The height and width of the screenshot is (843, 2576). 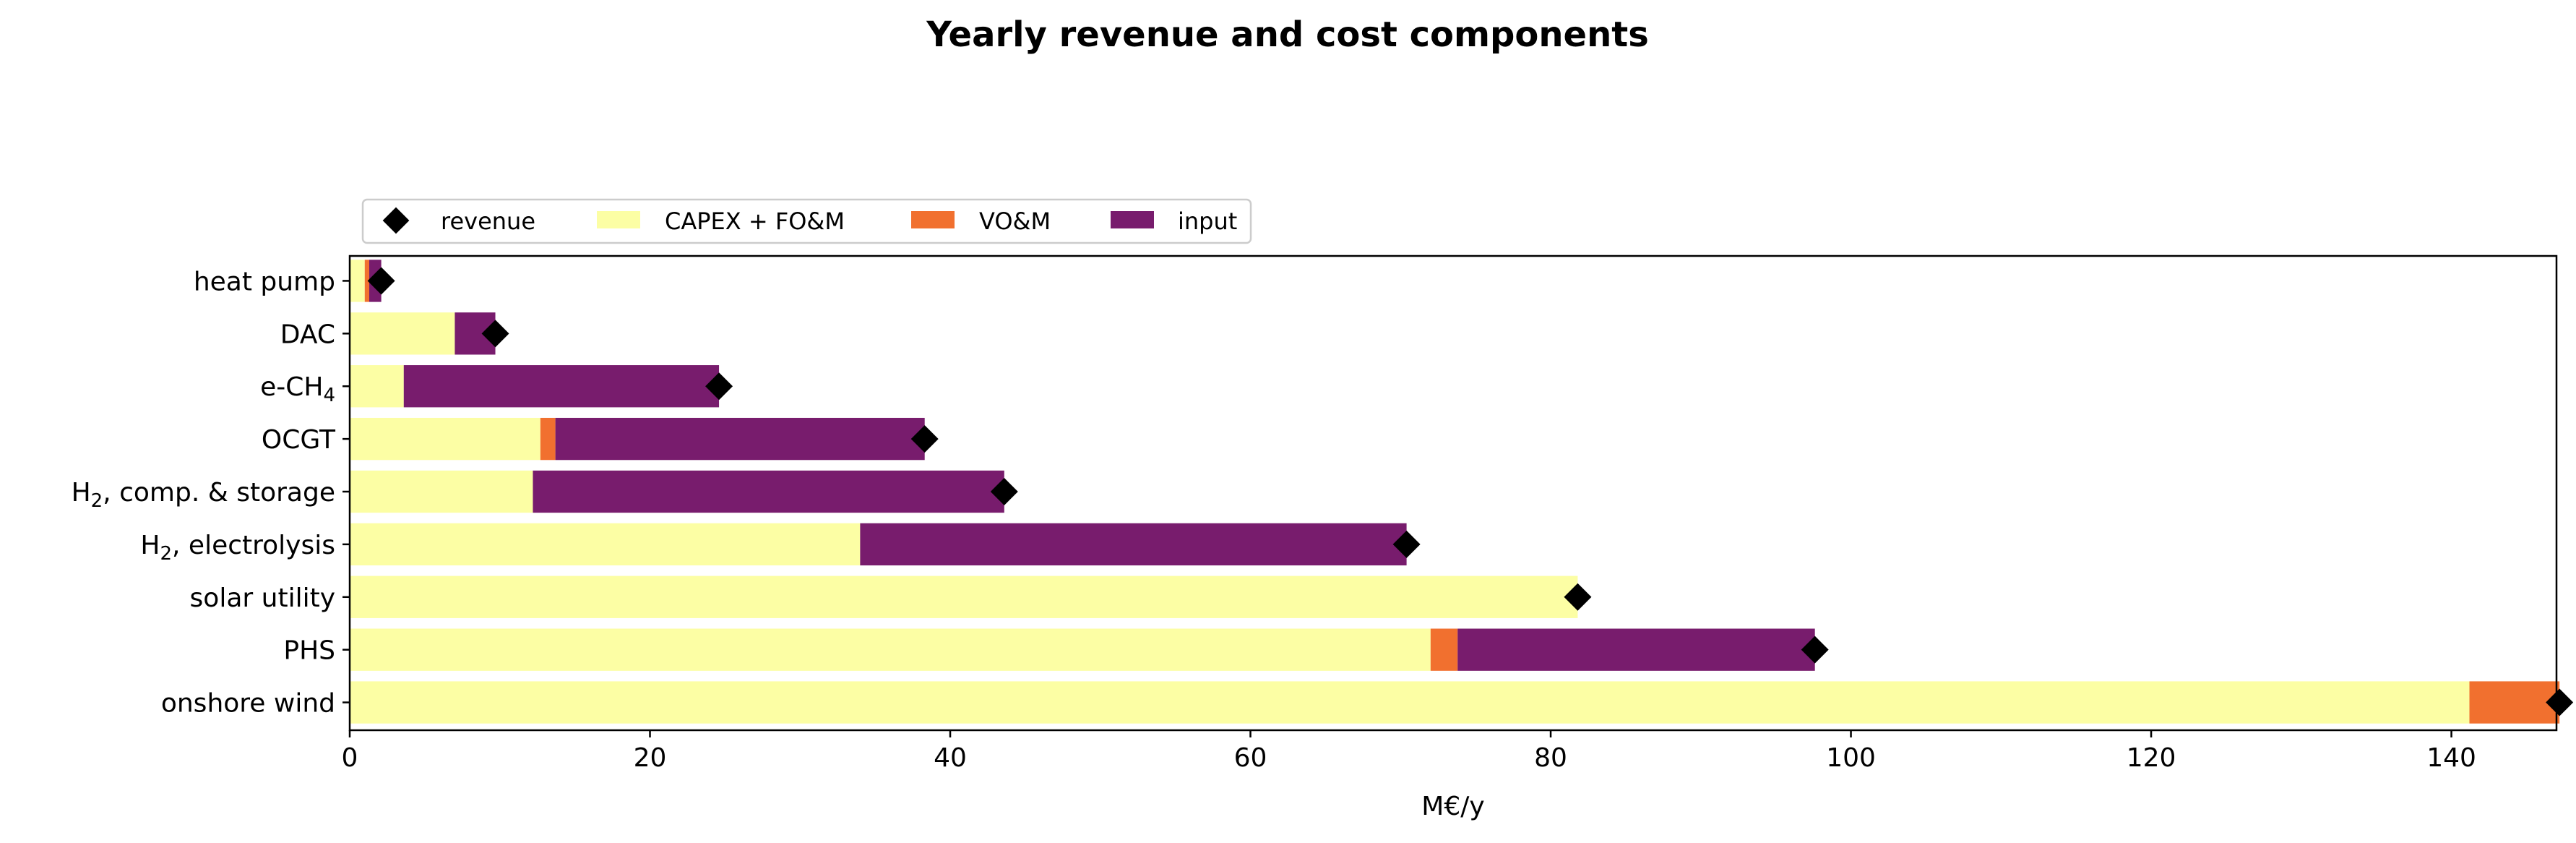 What do you see at coordinates (297, 389) in the screenshot?
I see `y-tick-label: e-CH4` at bounding box center [297, 389].